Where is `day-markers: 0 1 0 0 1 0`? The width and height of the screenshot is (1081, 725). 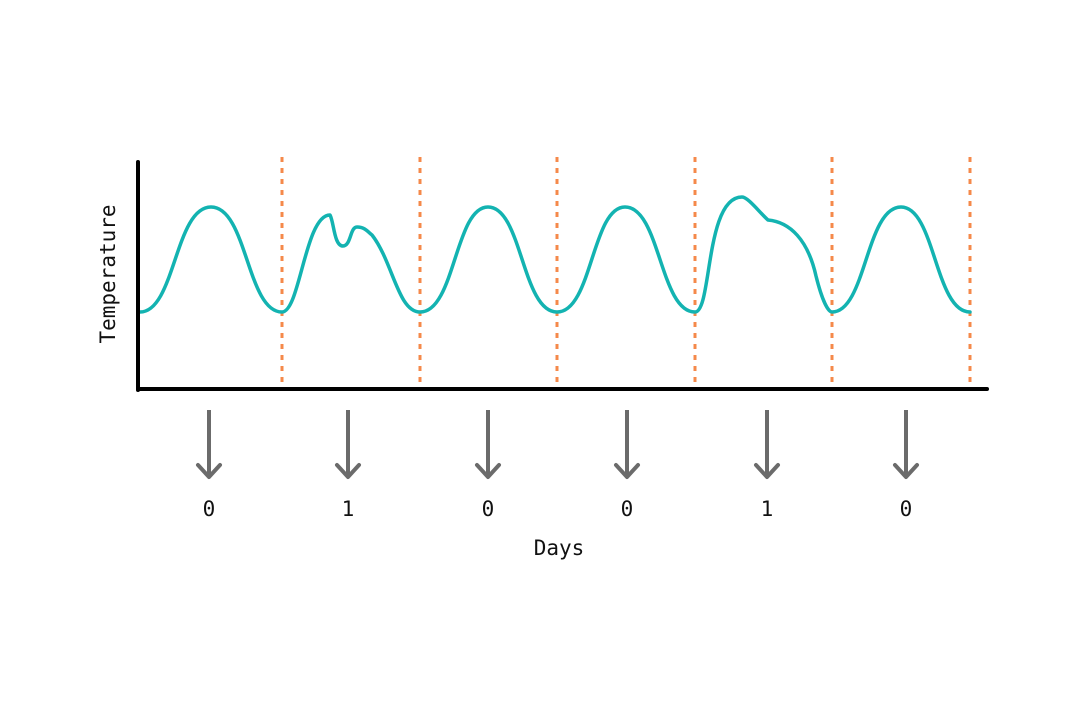 day-markers: 0 1 0 0 1 0 is located at coordinates (557, 465).